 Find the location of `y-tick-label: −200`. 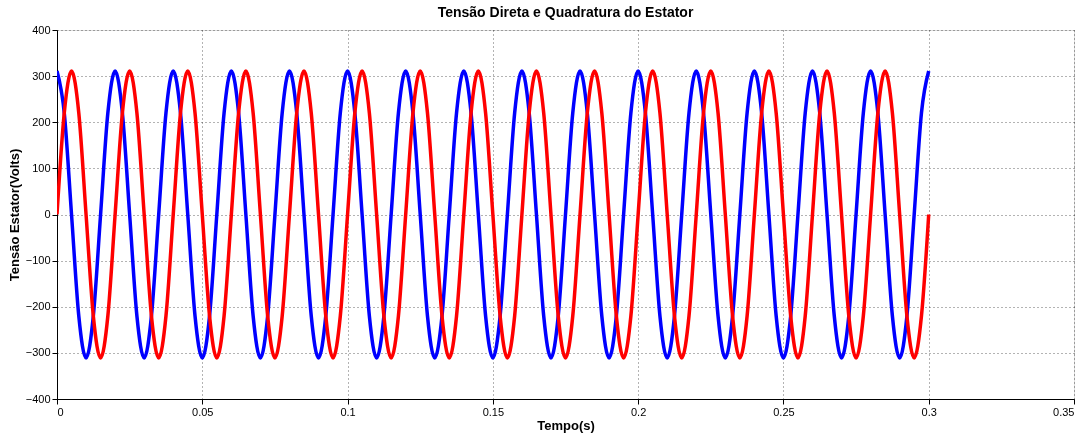

y-tick-label: −200 is located at coordinates (38, 306).